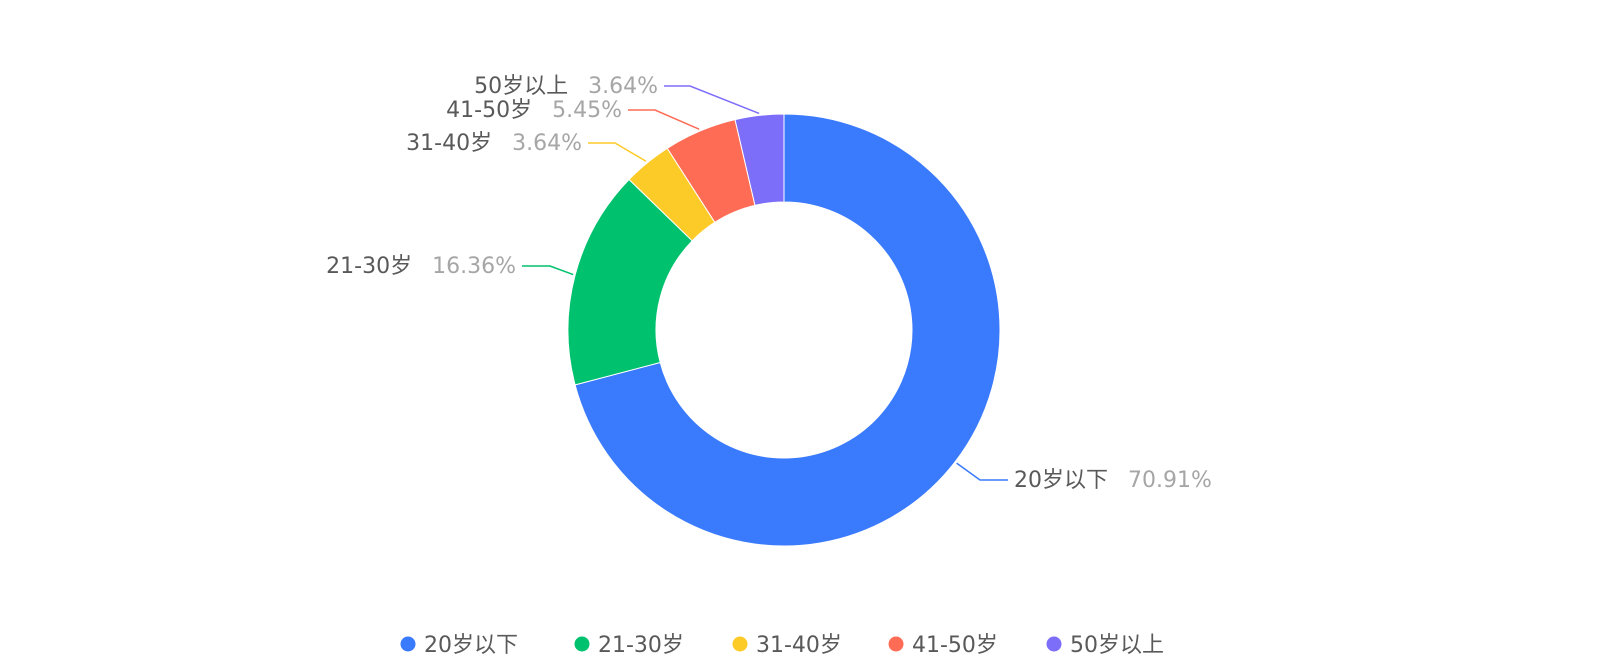 The width and height of the screenshot is (1600, 672). I want to click on legend-item-2: 21-30岁, so click(629, 645).